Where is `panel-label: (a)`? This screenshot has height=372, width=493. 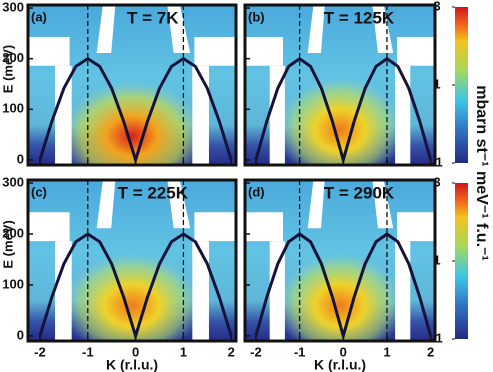
panel-label: (a) is located at coordinates (39, 16).